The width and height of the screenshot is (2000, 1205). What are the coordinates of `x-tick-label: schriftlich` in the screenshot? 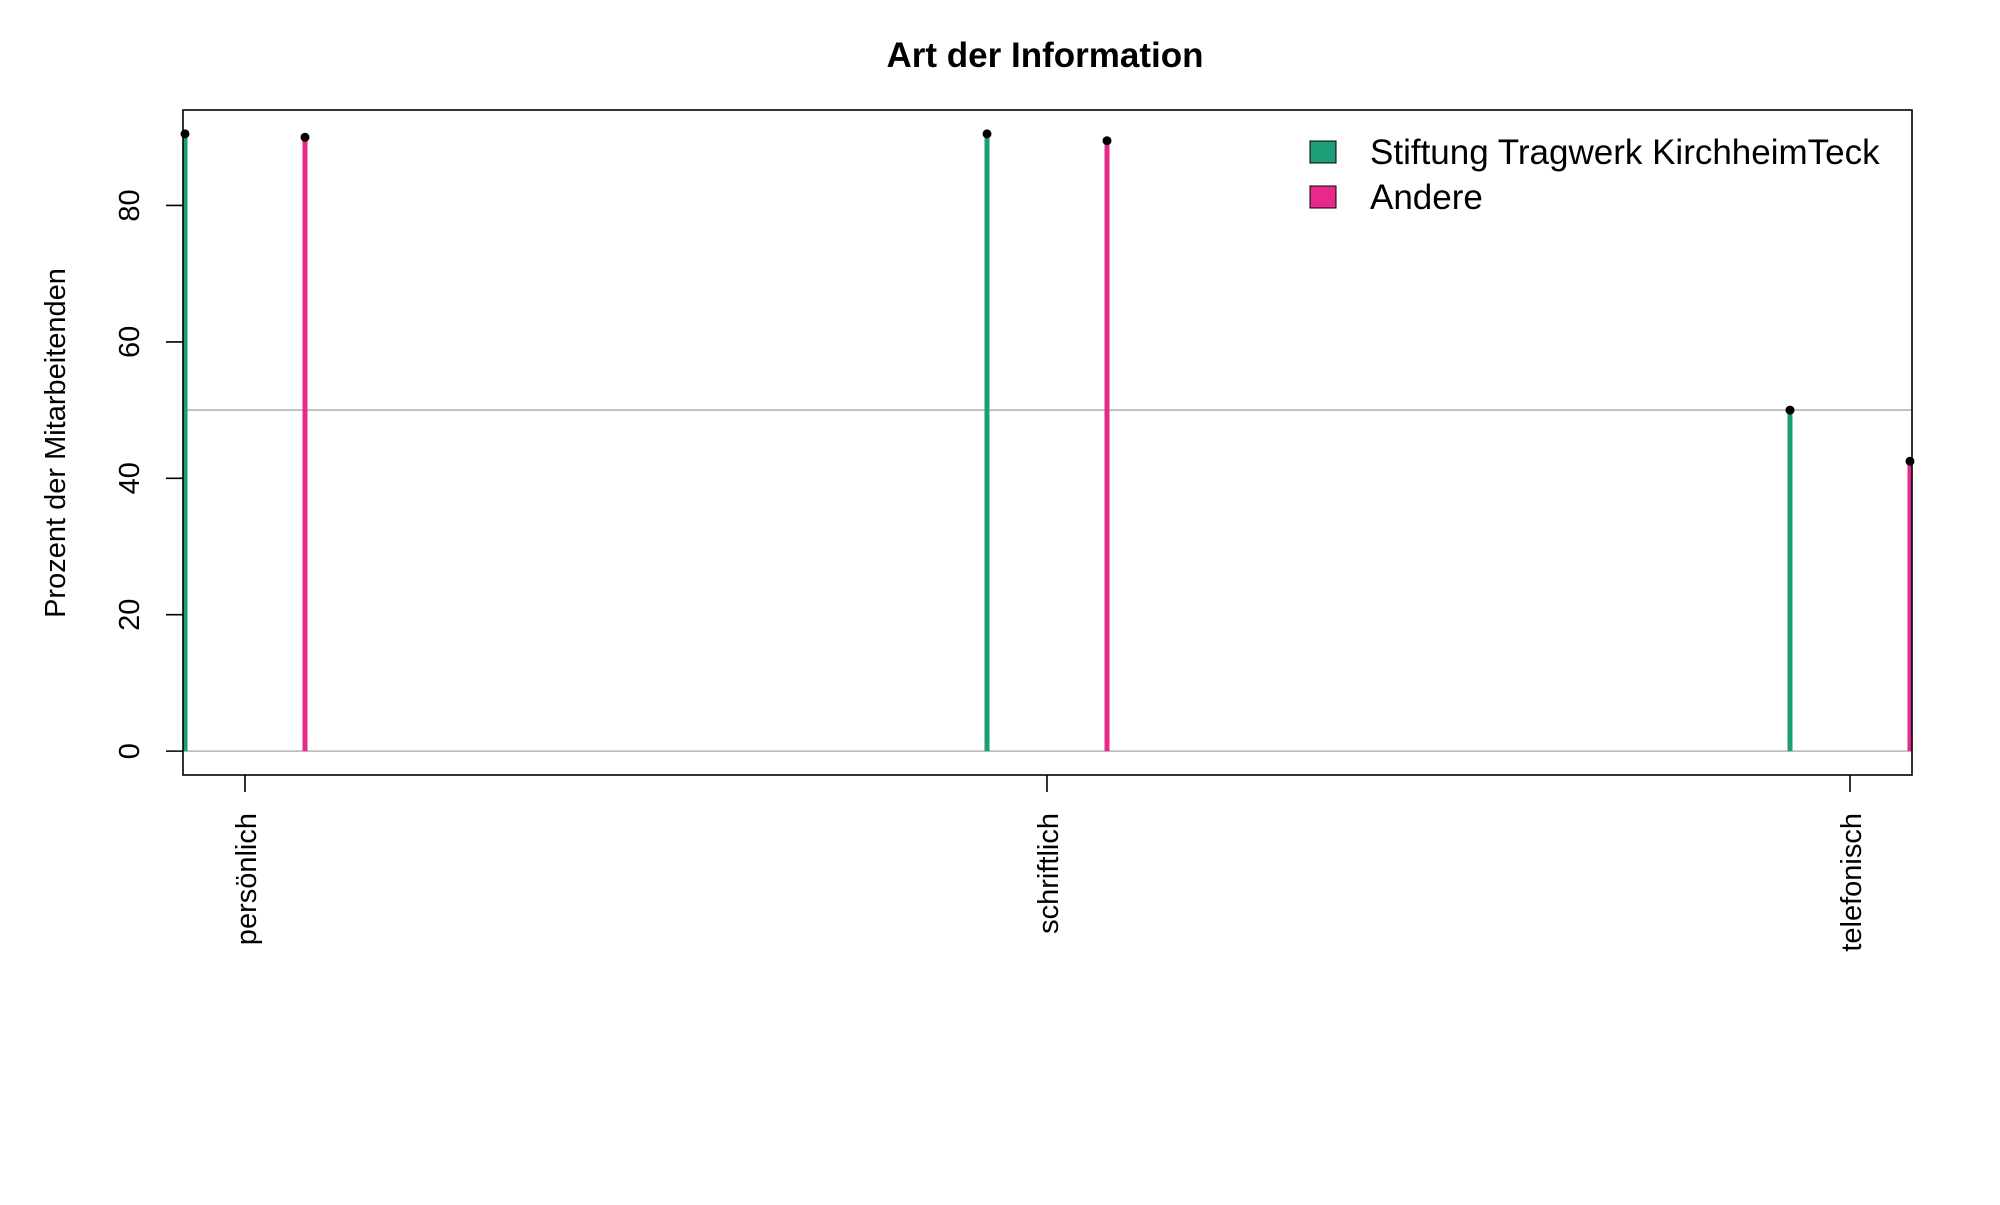 It's located at (1049, 873).